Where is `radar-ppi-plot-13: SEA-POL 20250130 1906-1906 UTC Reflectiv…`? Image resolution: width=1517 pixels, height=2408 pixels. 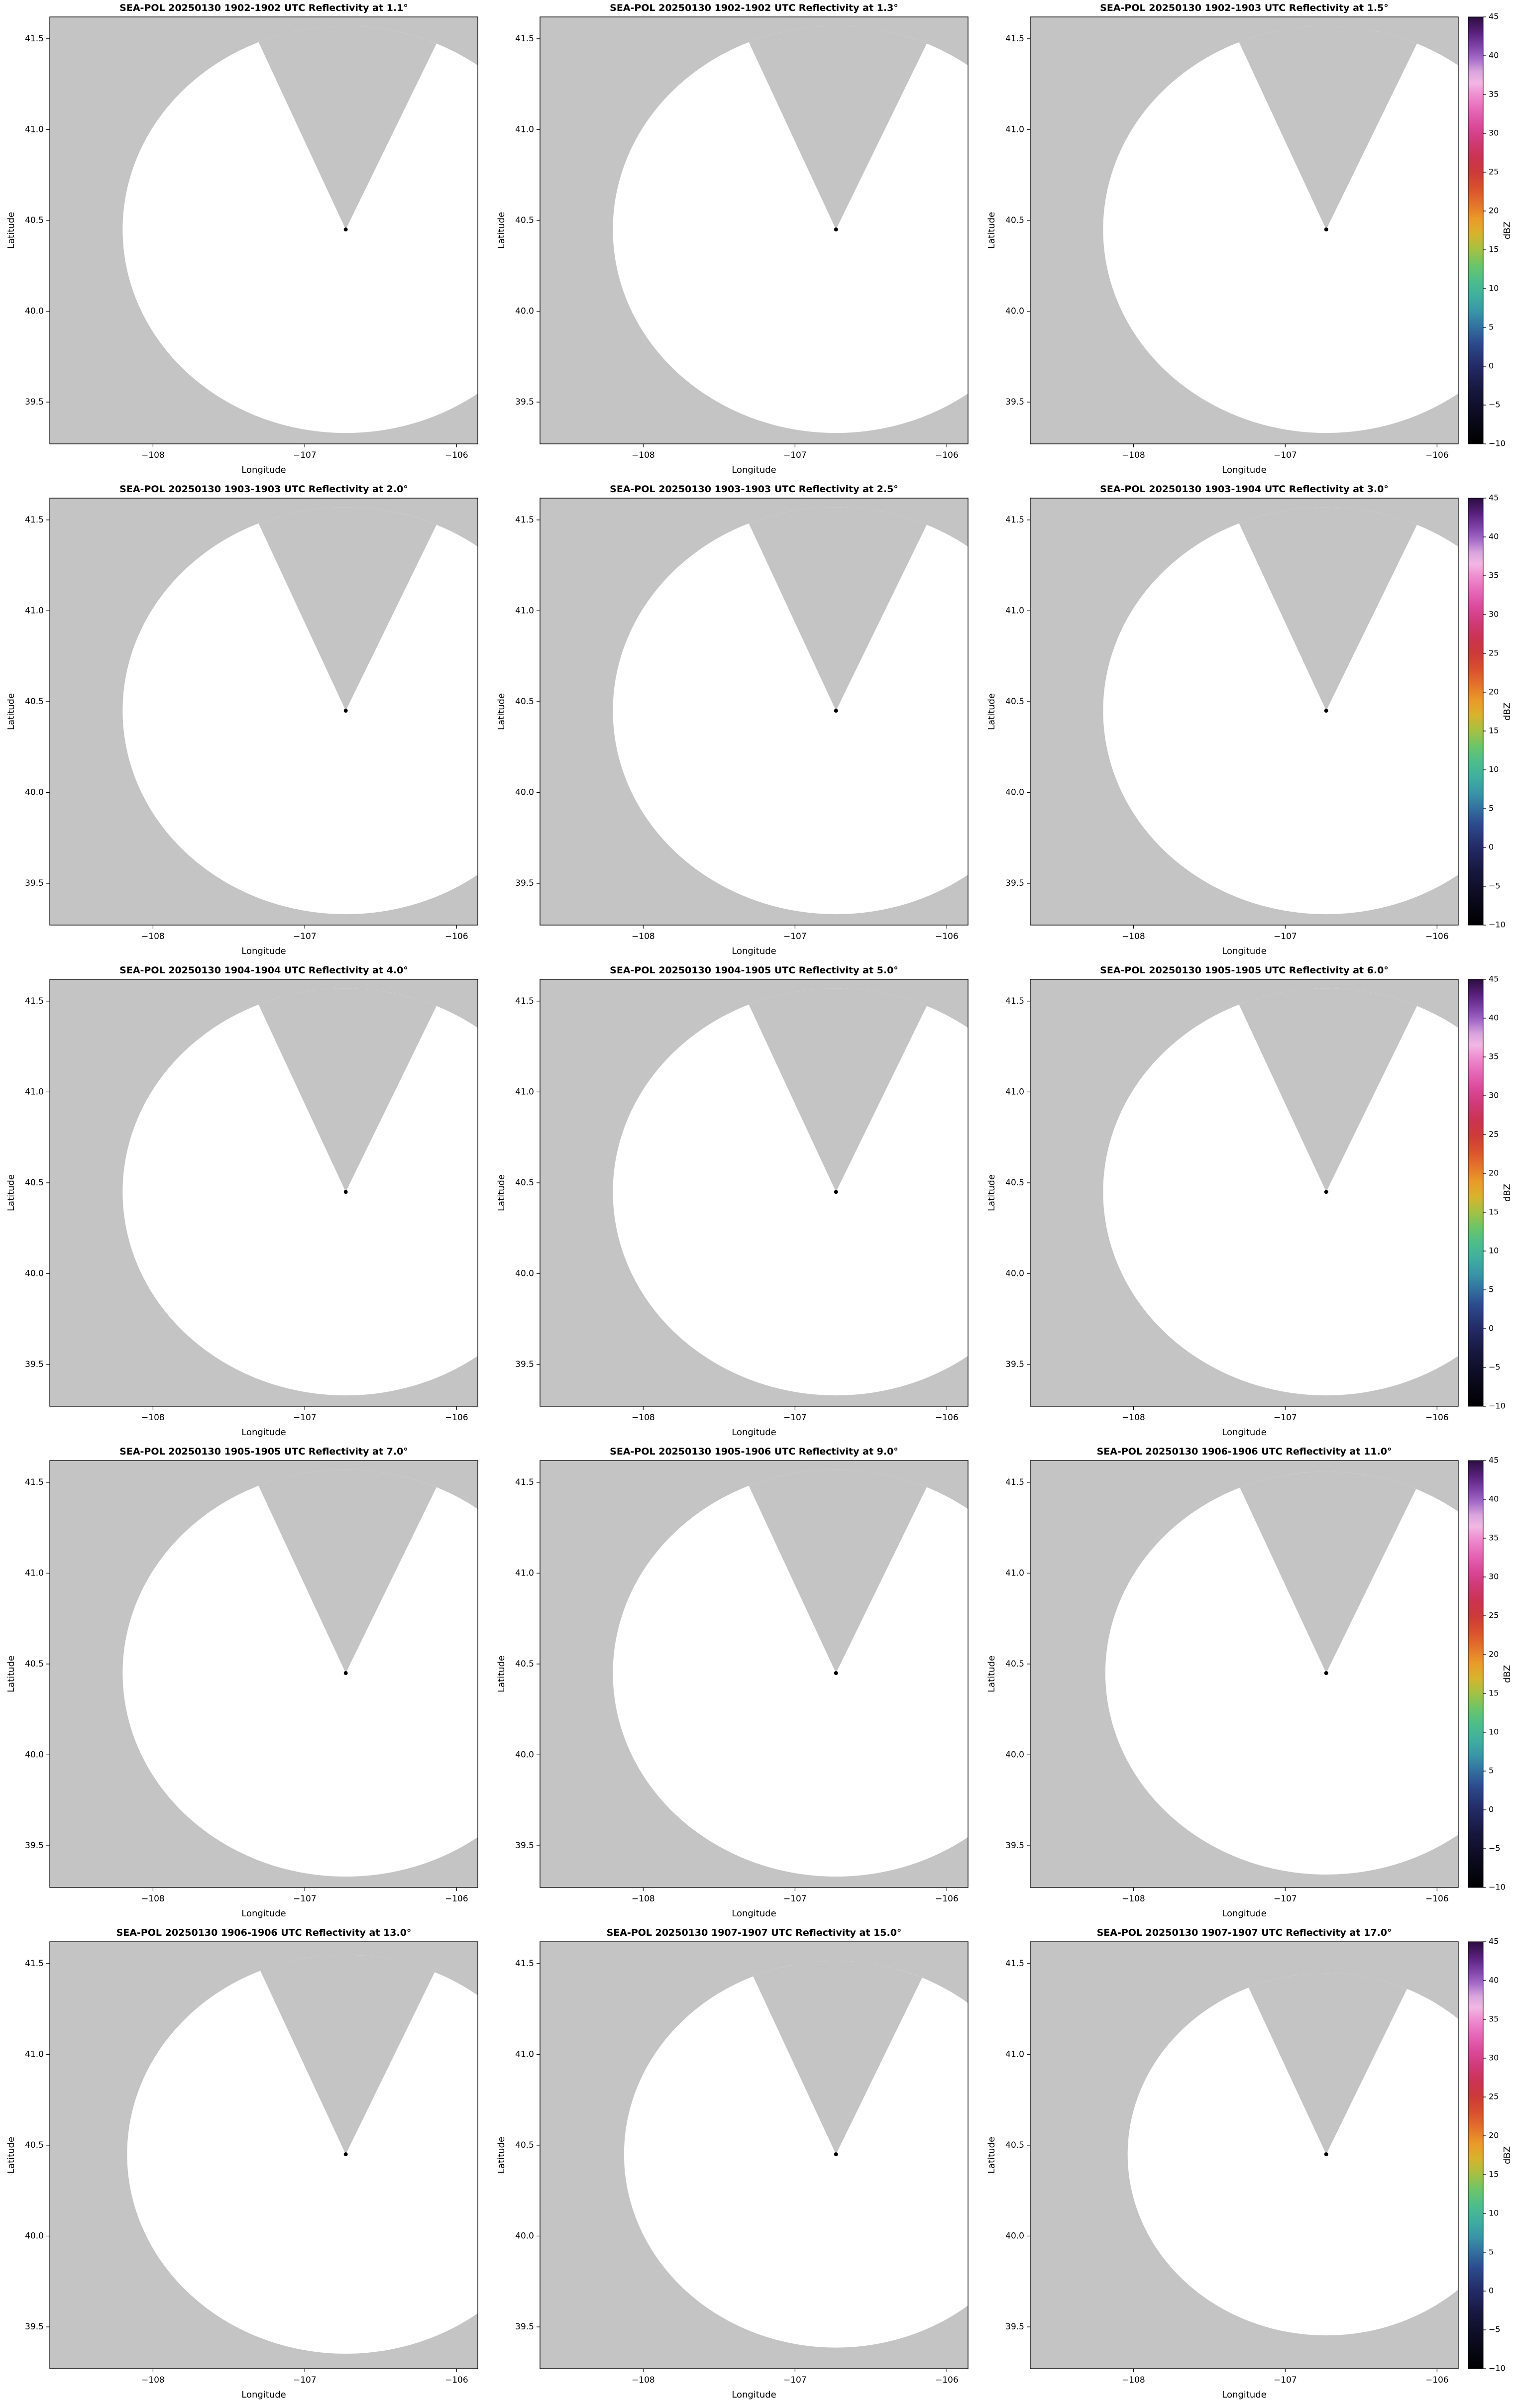
radar-ppi-plot-13: SEA-POL 20250130 1906-1906 UTC Reflectiv… is located at coordinates (242, 2163).